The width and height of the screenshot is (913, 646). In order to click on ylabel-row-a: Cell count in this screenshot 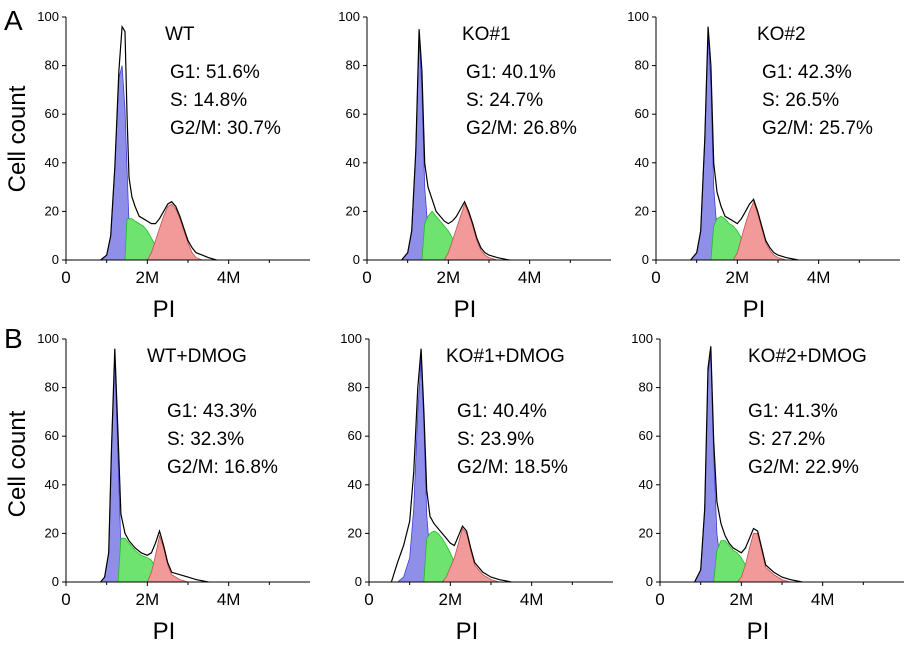, I will do `click(17, 138)`.